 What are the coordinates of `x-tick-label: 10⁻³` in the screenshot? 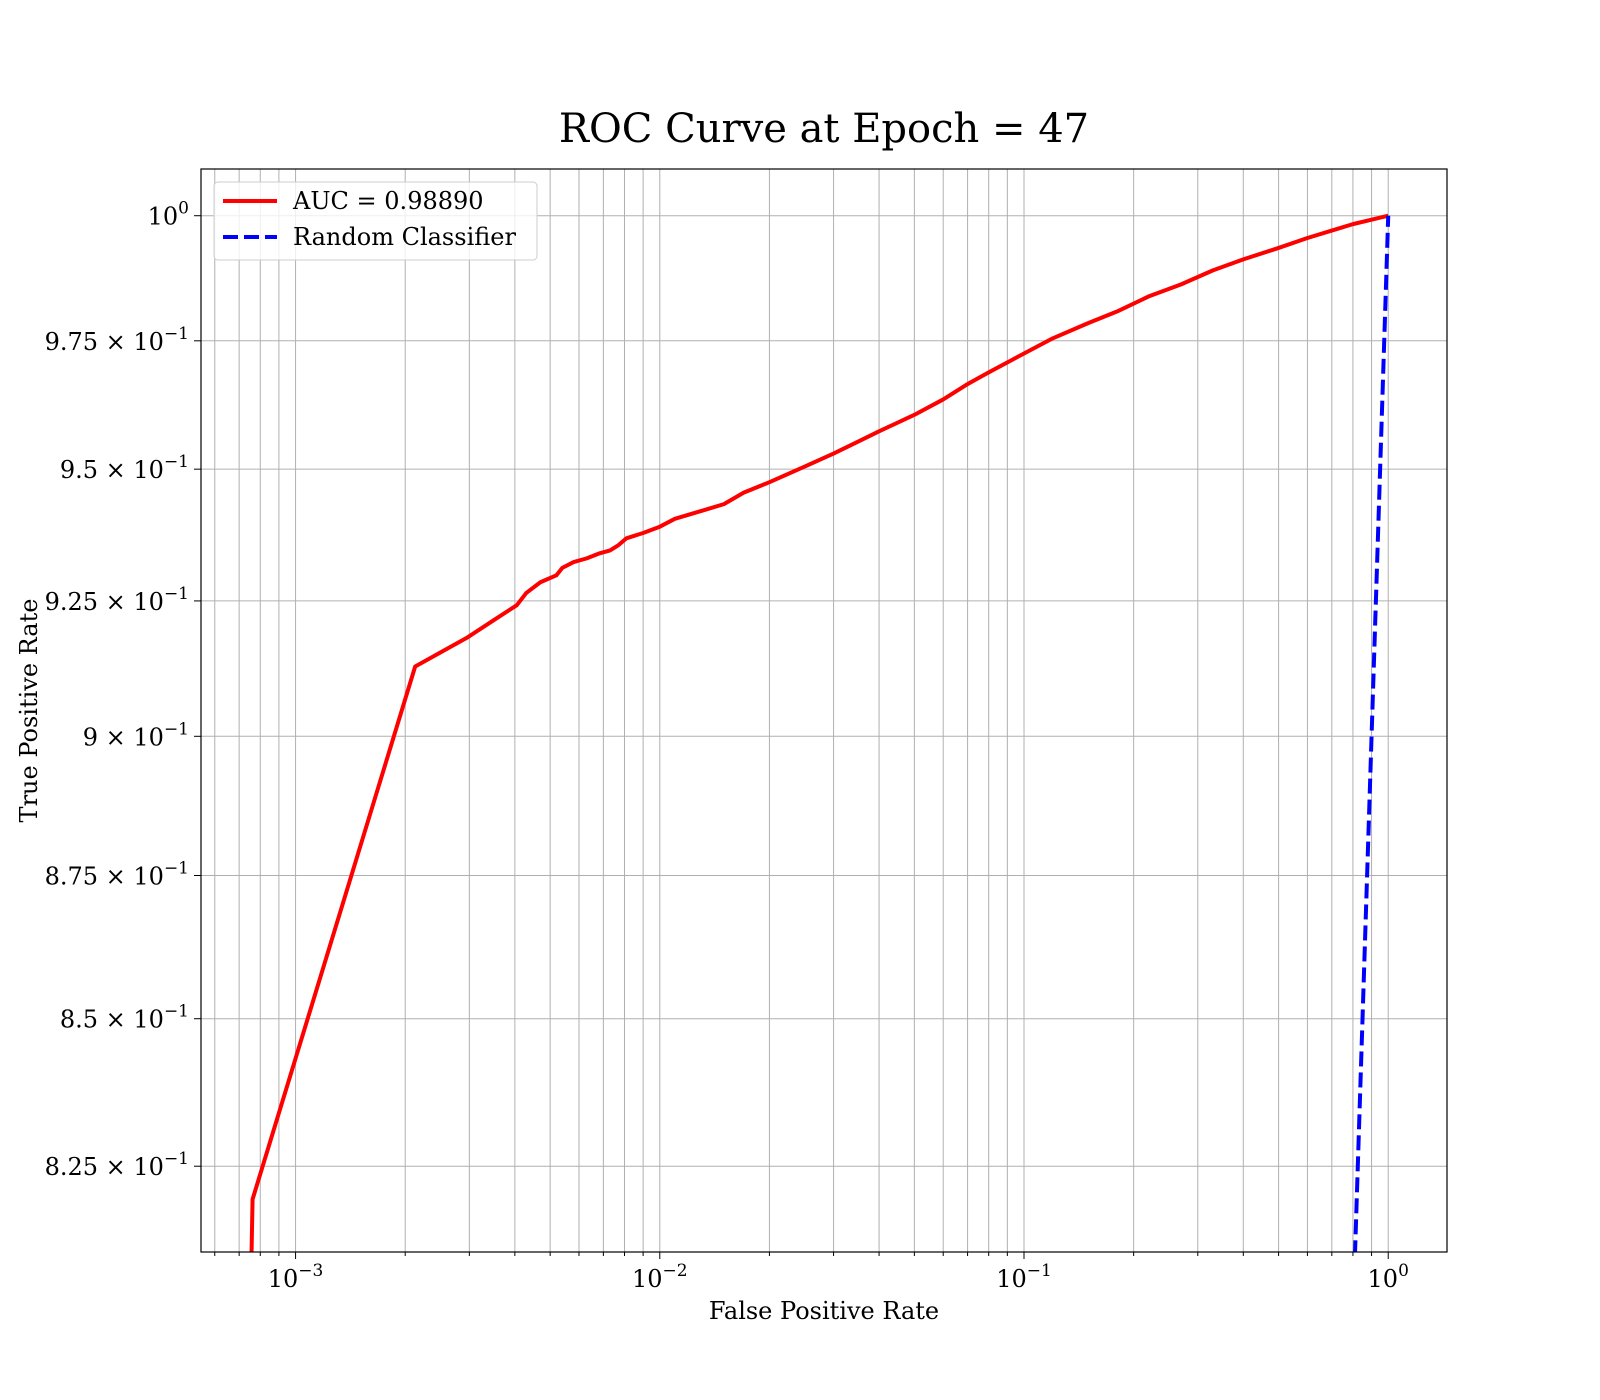 It's located at (296, 1277).